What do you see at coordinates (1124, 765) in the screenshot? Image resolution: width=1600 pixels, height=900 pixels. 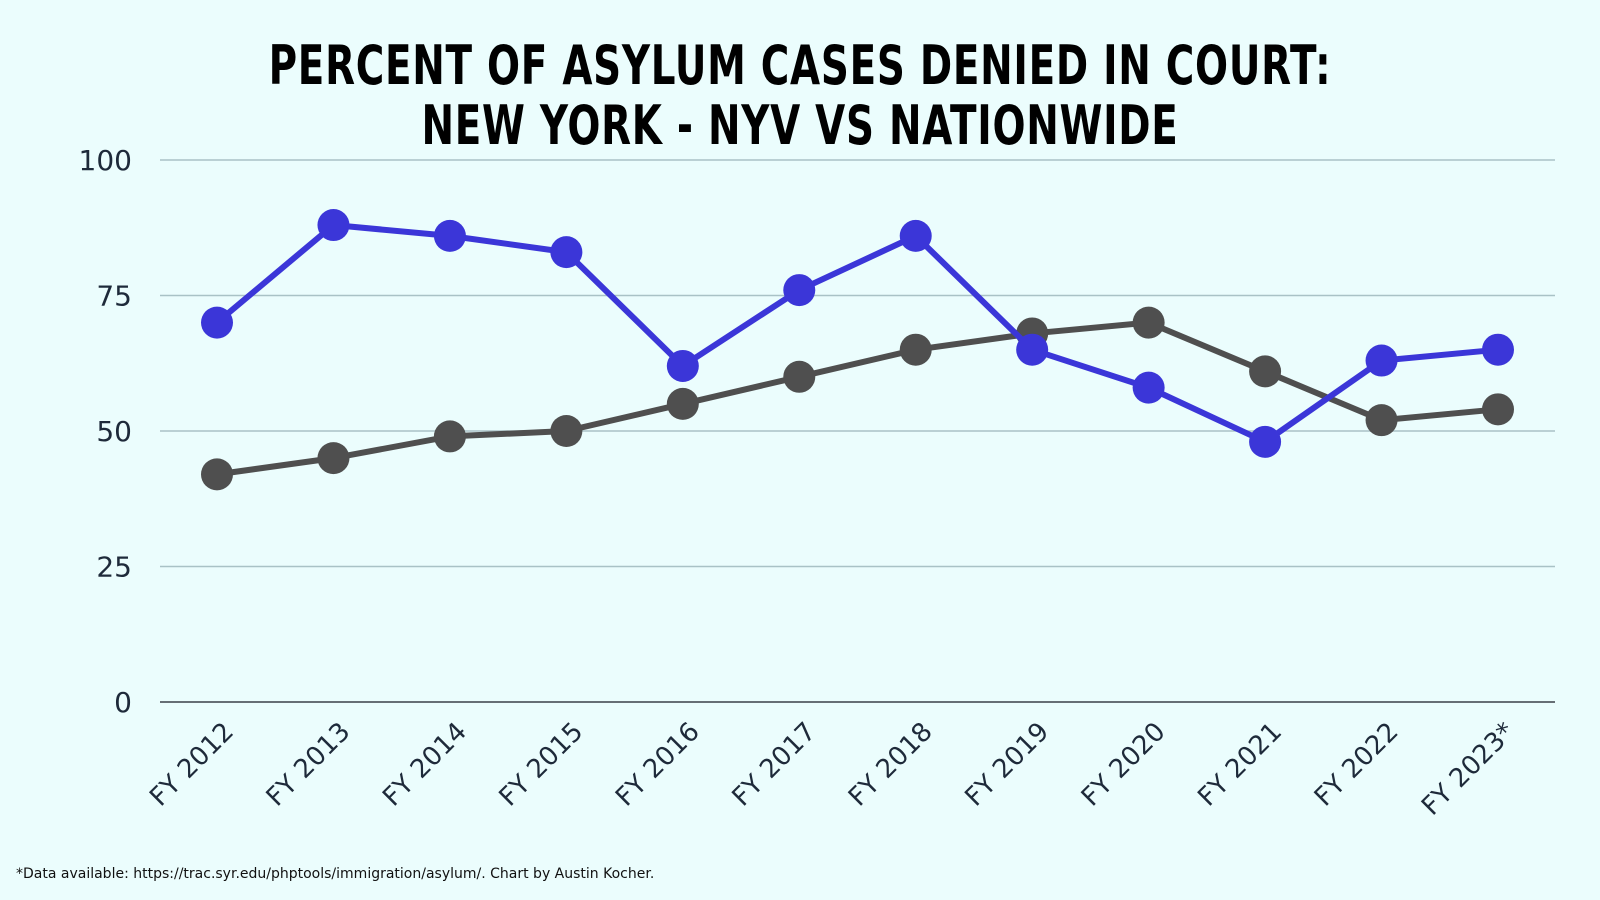 I see `x-tick-label: FY 2020` at bounding box center [1124, 765].